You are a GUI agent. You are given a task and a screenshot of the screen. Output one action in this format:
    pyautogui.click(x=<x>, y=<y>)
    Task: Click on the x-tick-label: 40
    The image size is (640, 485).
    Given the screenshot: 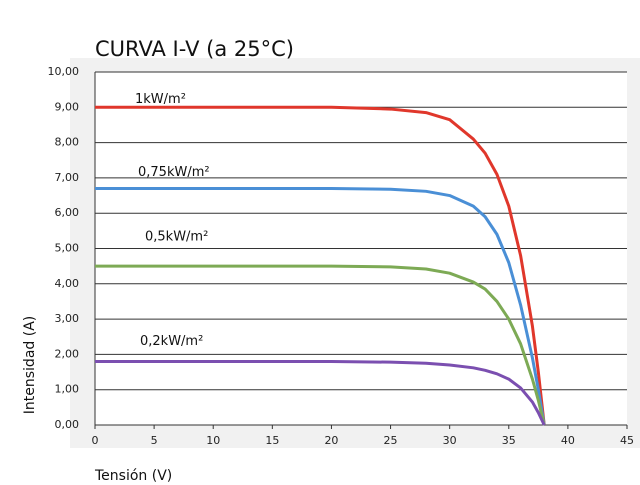 What is the action you would take?
    pyautogui.click(x=568, y=440)
    